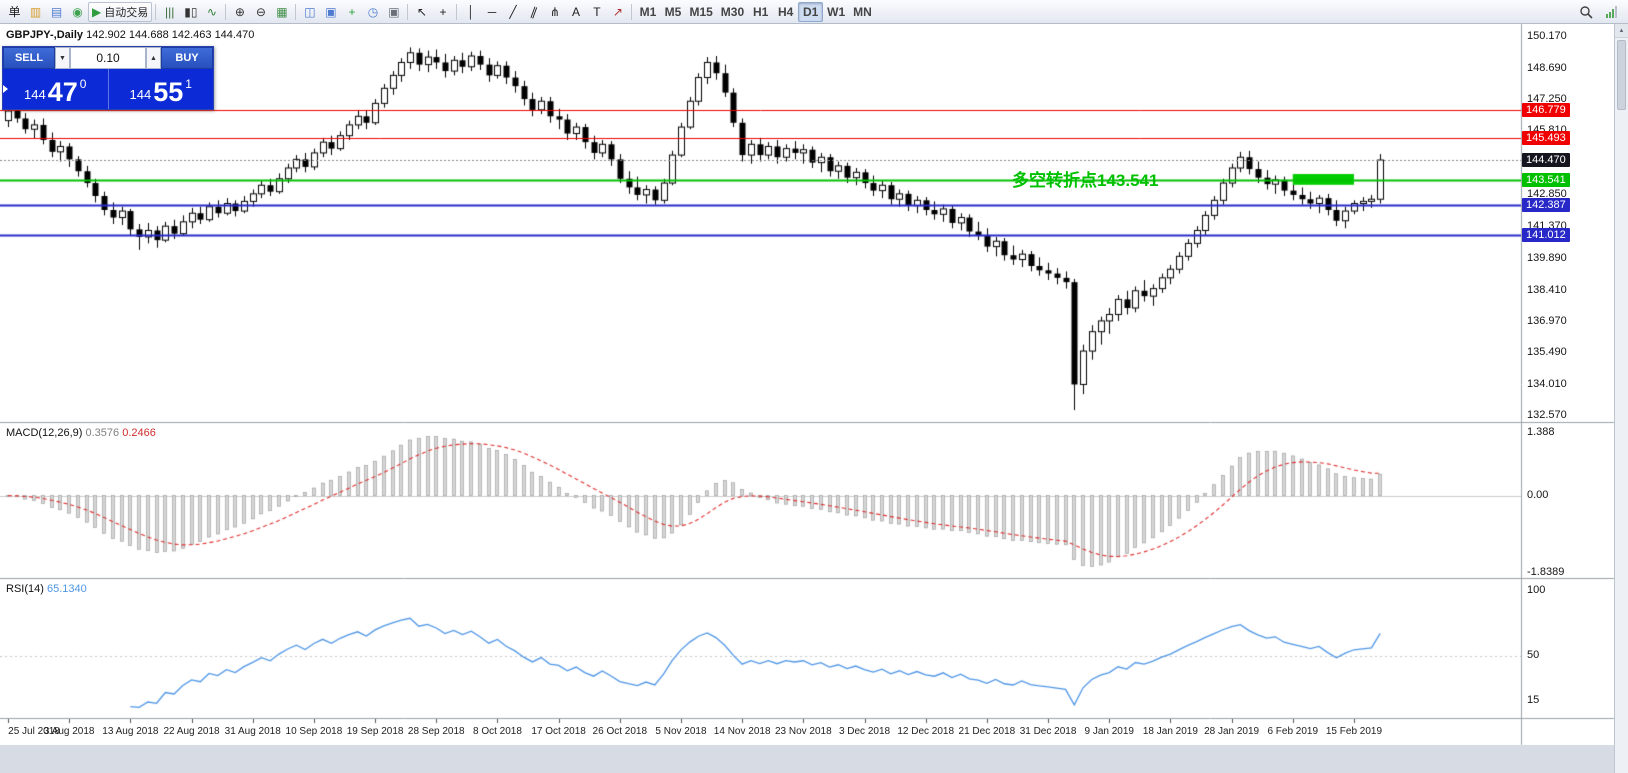 The image size is (1628, 773). I want to click on scrollbar-thumb, so click(1621, 75).